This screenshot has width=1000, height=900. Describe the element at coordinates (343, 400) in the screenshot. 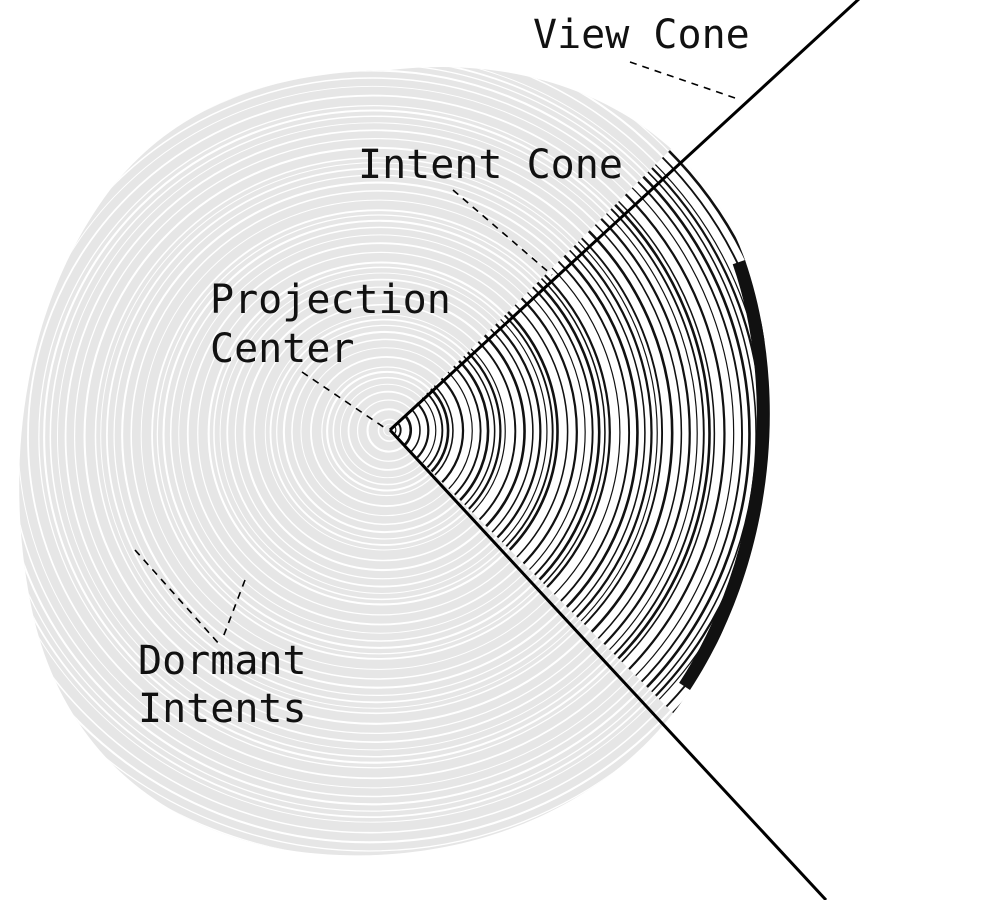

I see `projection-center-leader` at that location.